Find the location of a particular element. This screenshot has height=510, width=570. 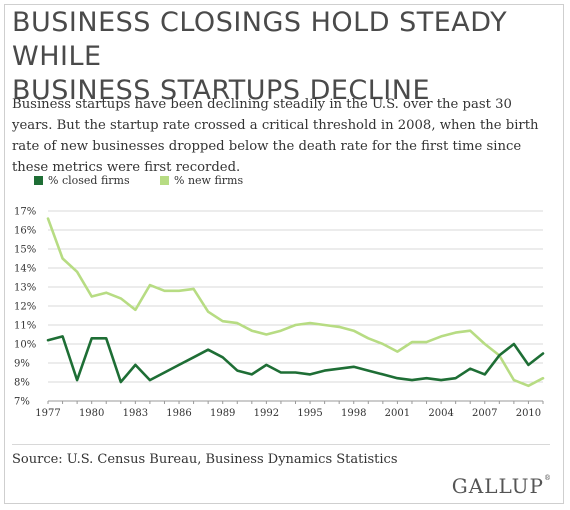

y-tick-label: 11% is located at coordinates (25, 326).